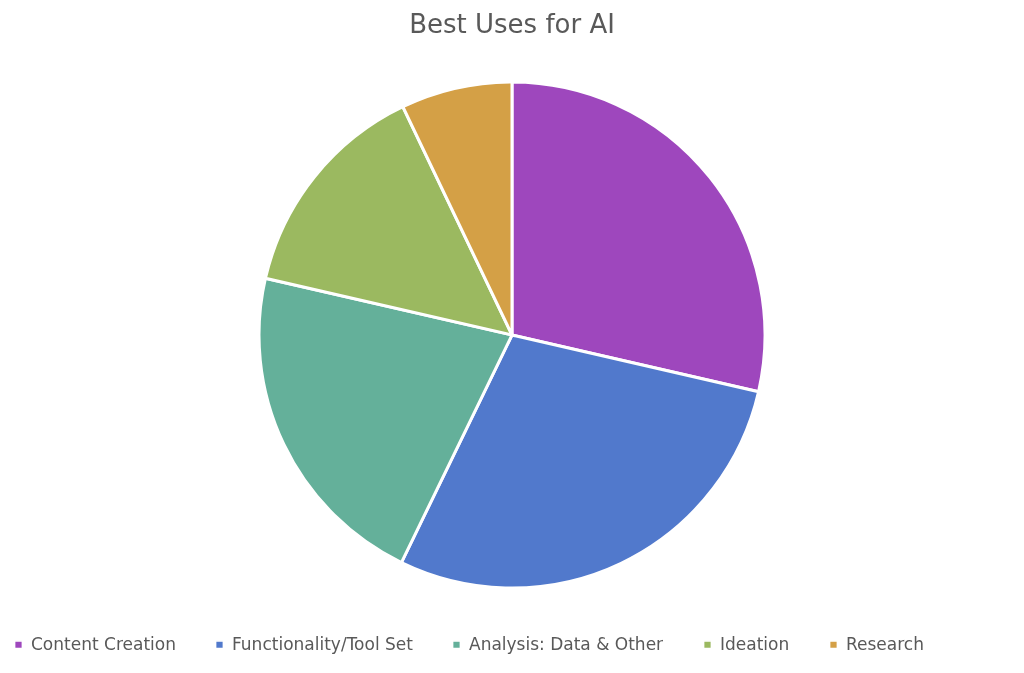 This screenshot has width=1024, height=673. Describe the element at coordinates (323, 643) in the screenshot. I see `legend-label: Functionality/Tool Set` at that location.